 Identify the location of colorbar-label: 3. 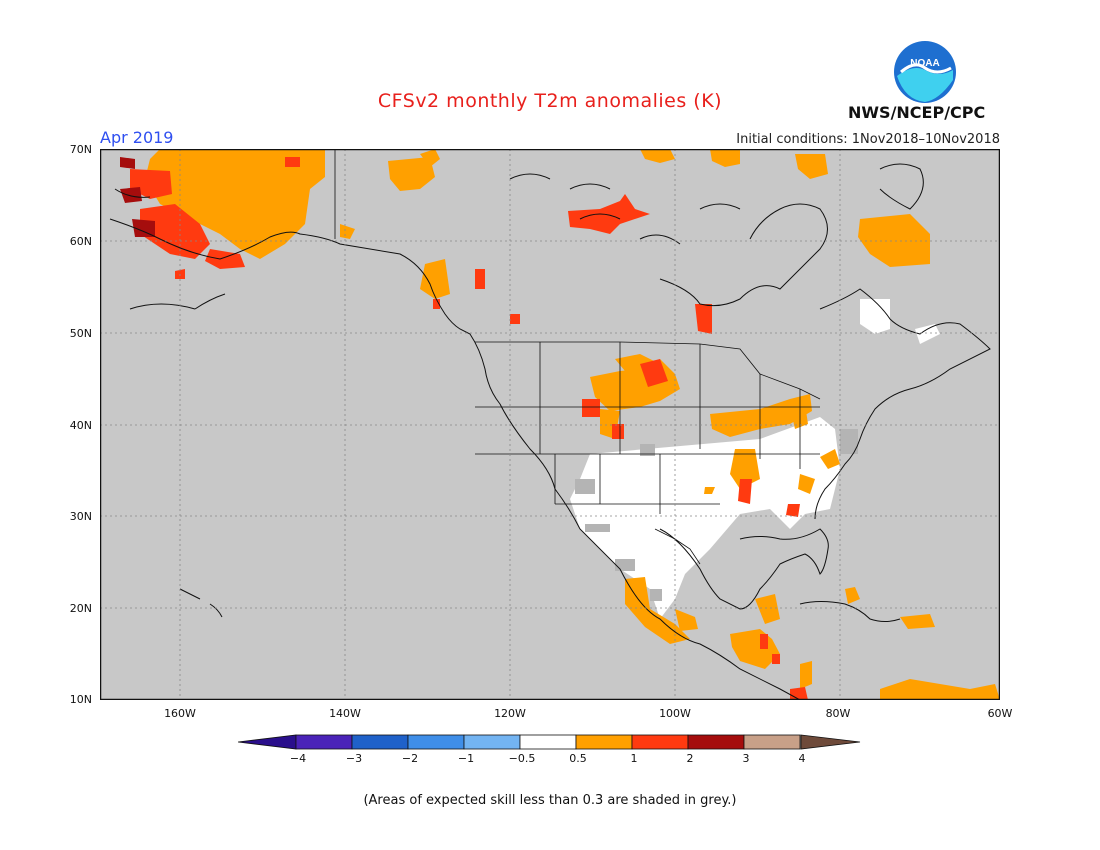
(746, 758).